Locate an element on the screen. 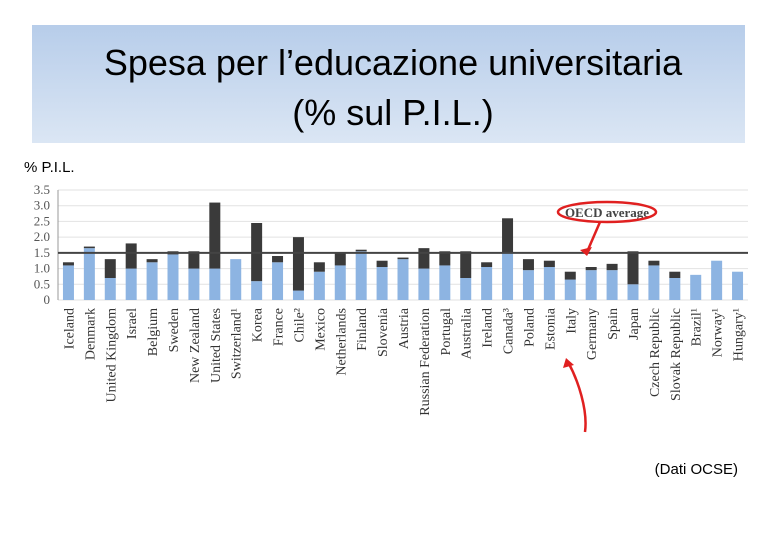 The height and width of the screenshot is (540, 780). y-tick-label: 2.0 is located at coordinates (42, 236).